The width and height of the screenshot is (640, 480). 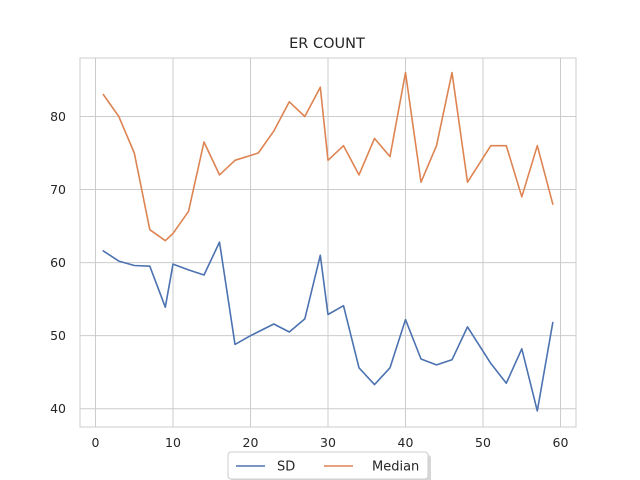 I want to click on y-tick-label: 40, so click(x=58, y=408).